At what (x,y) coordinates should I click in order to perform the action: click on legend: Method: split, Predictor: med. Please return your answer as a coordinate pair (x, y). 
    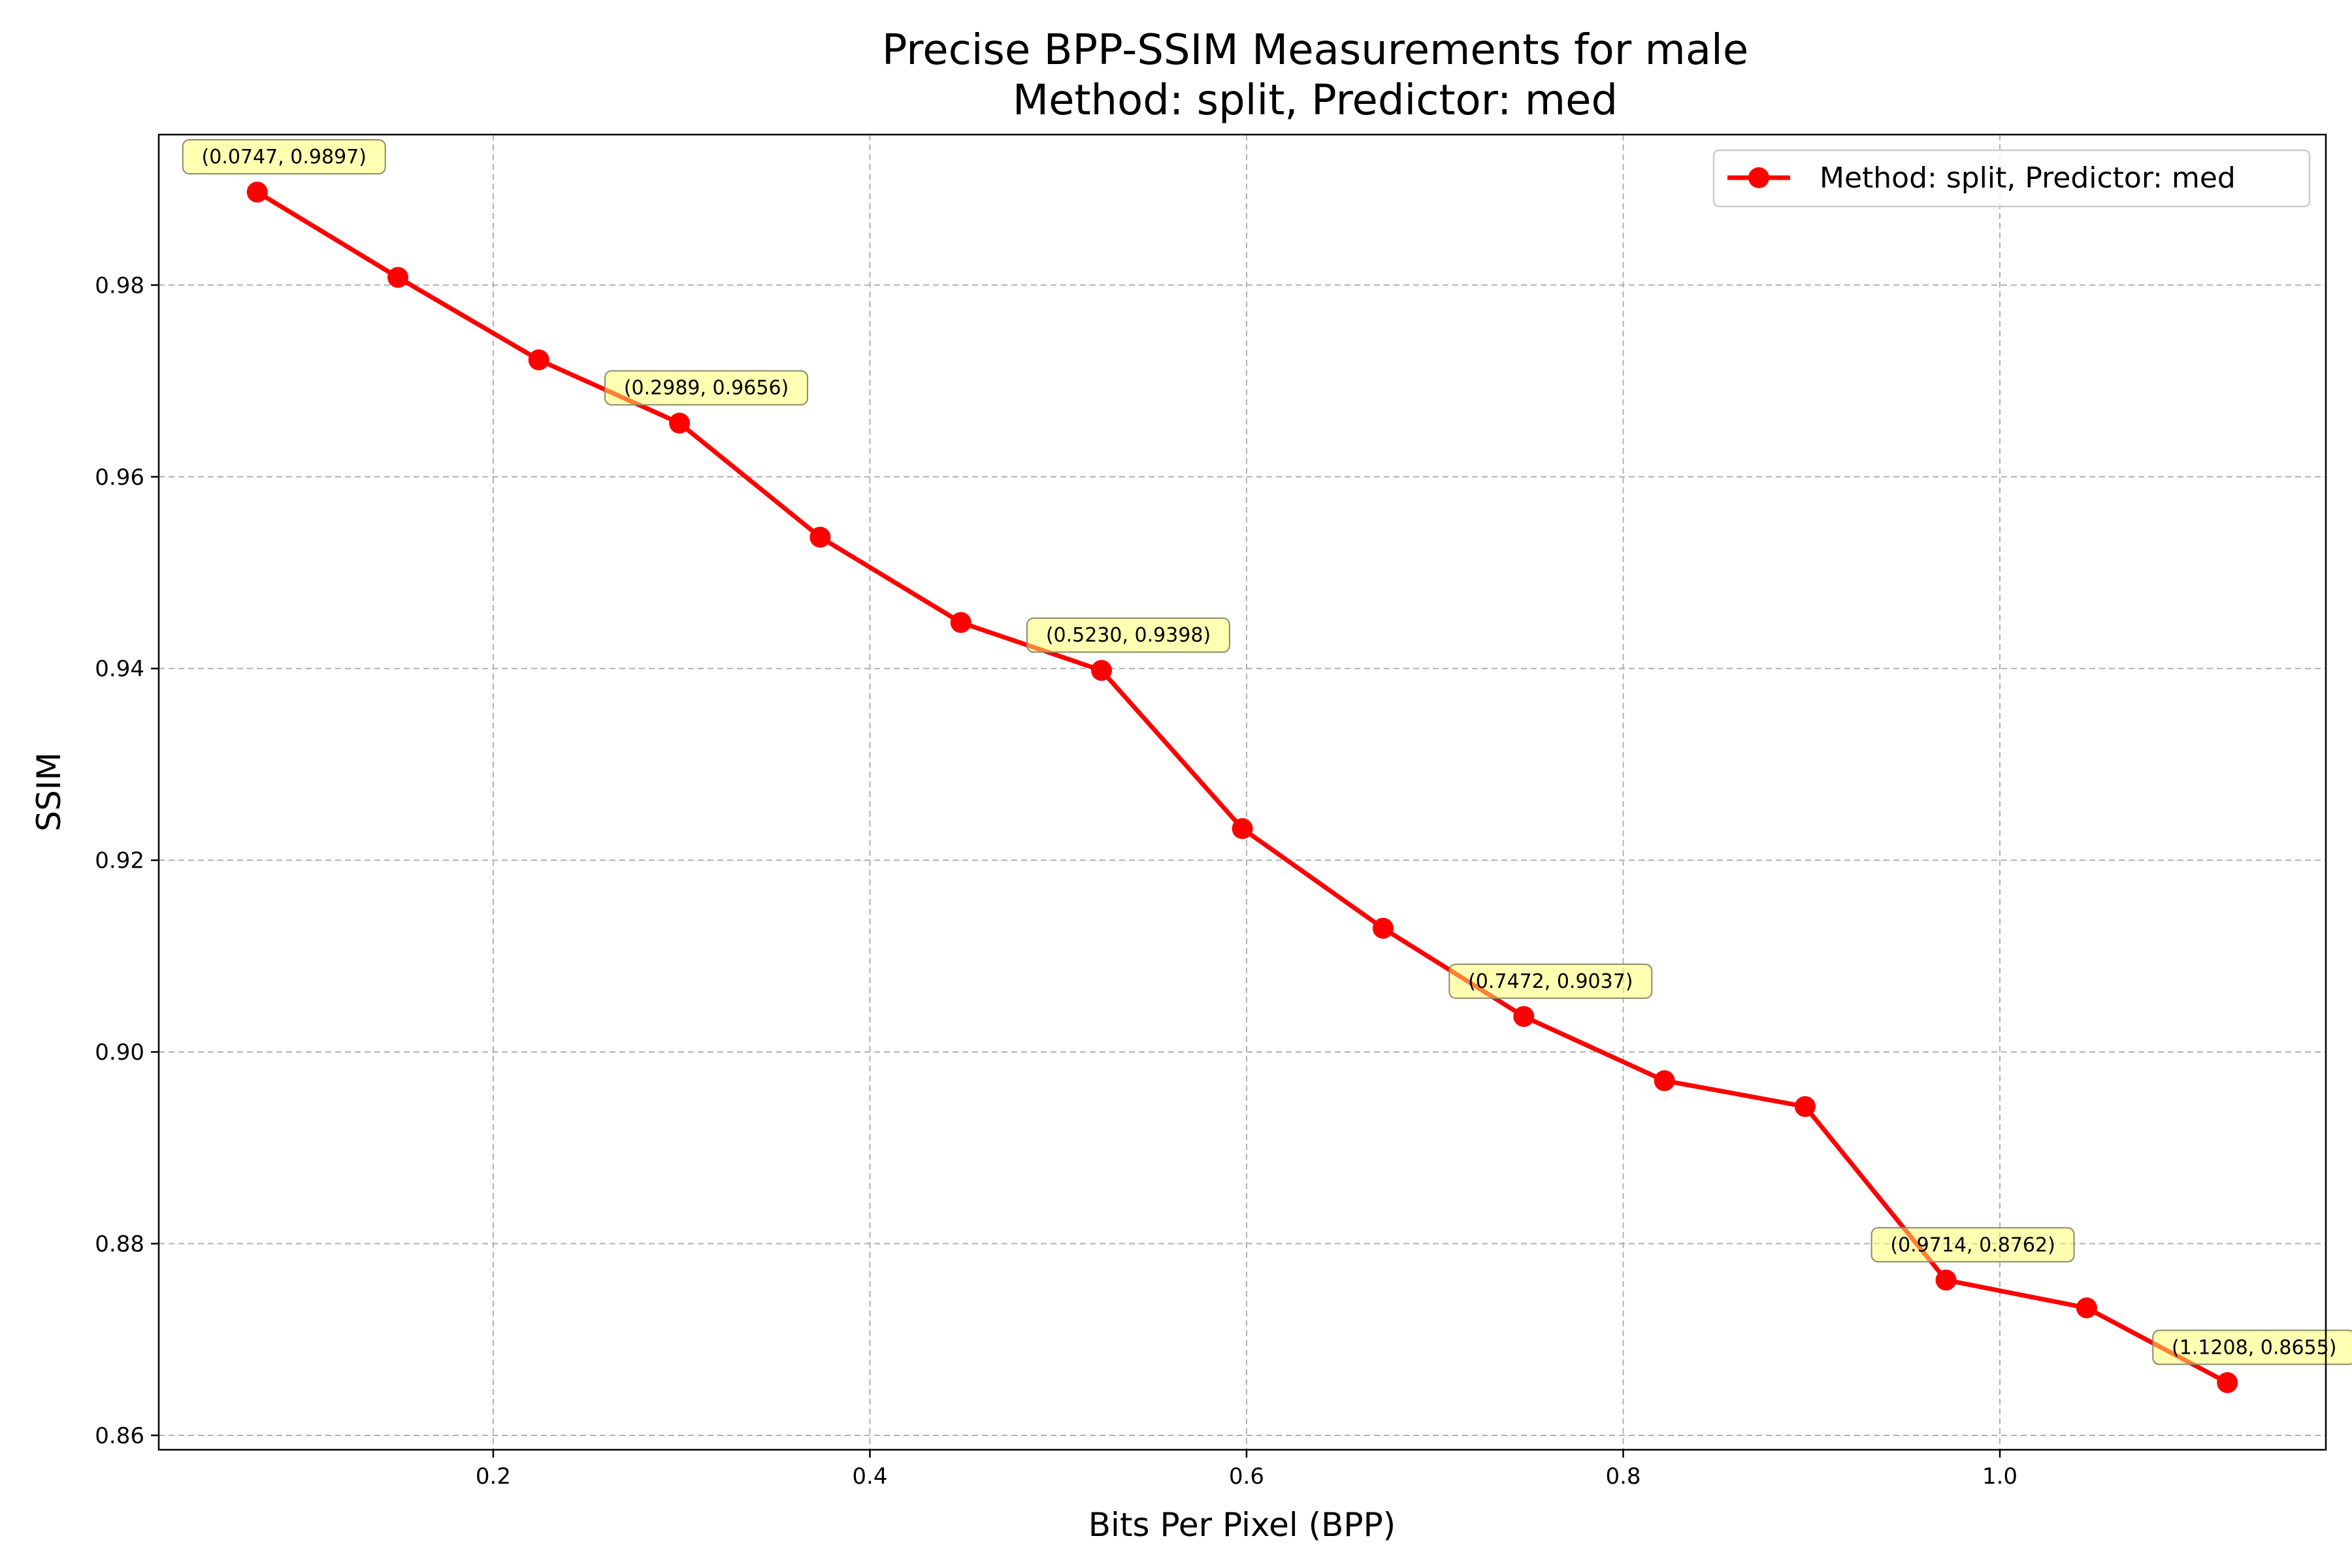
    Looking at the image, I should click on (2011, 178).